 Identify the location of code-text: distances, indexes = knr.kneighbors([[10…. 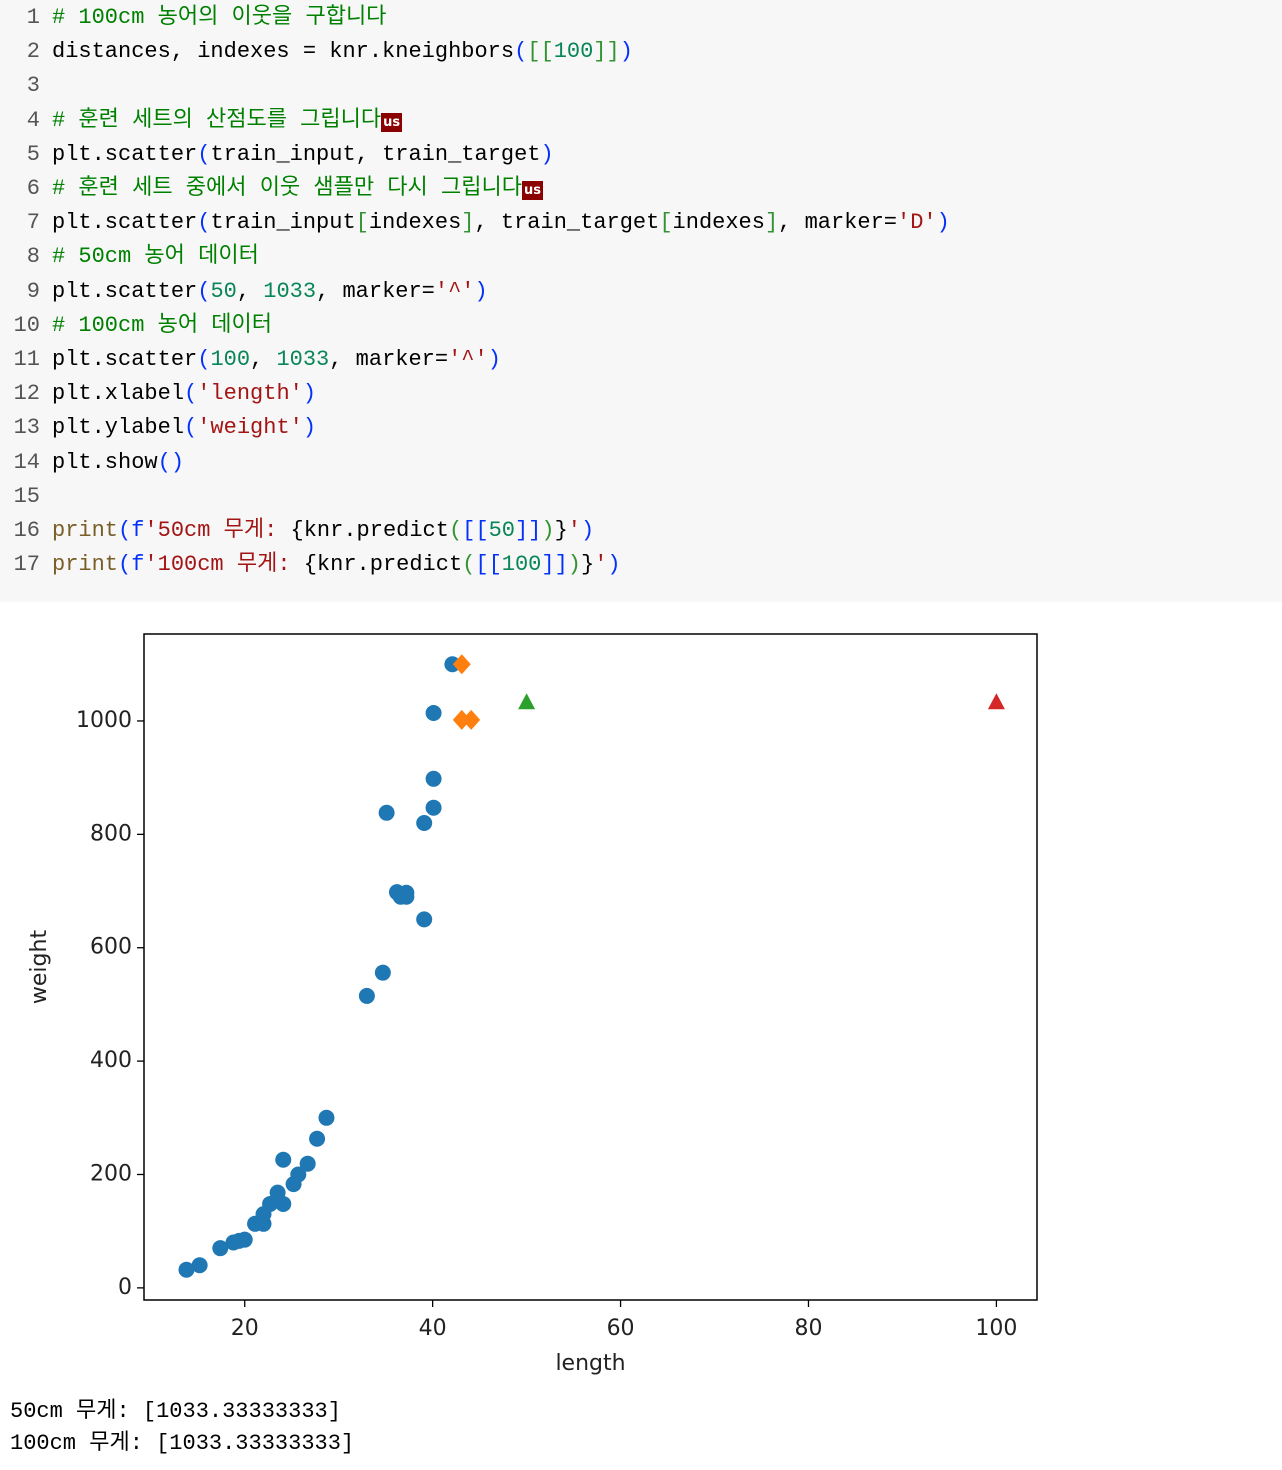
(342, 52).